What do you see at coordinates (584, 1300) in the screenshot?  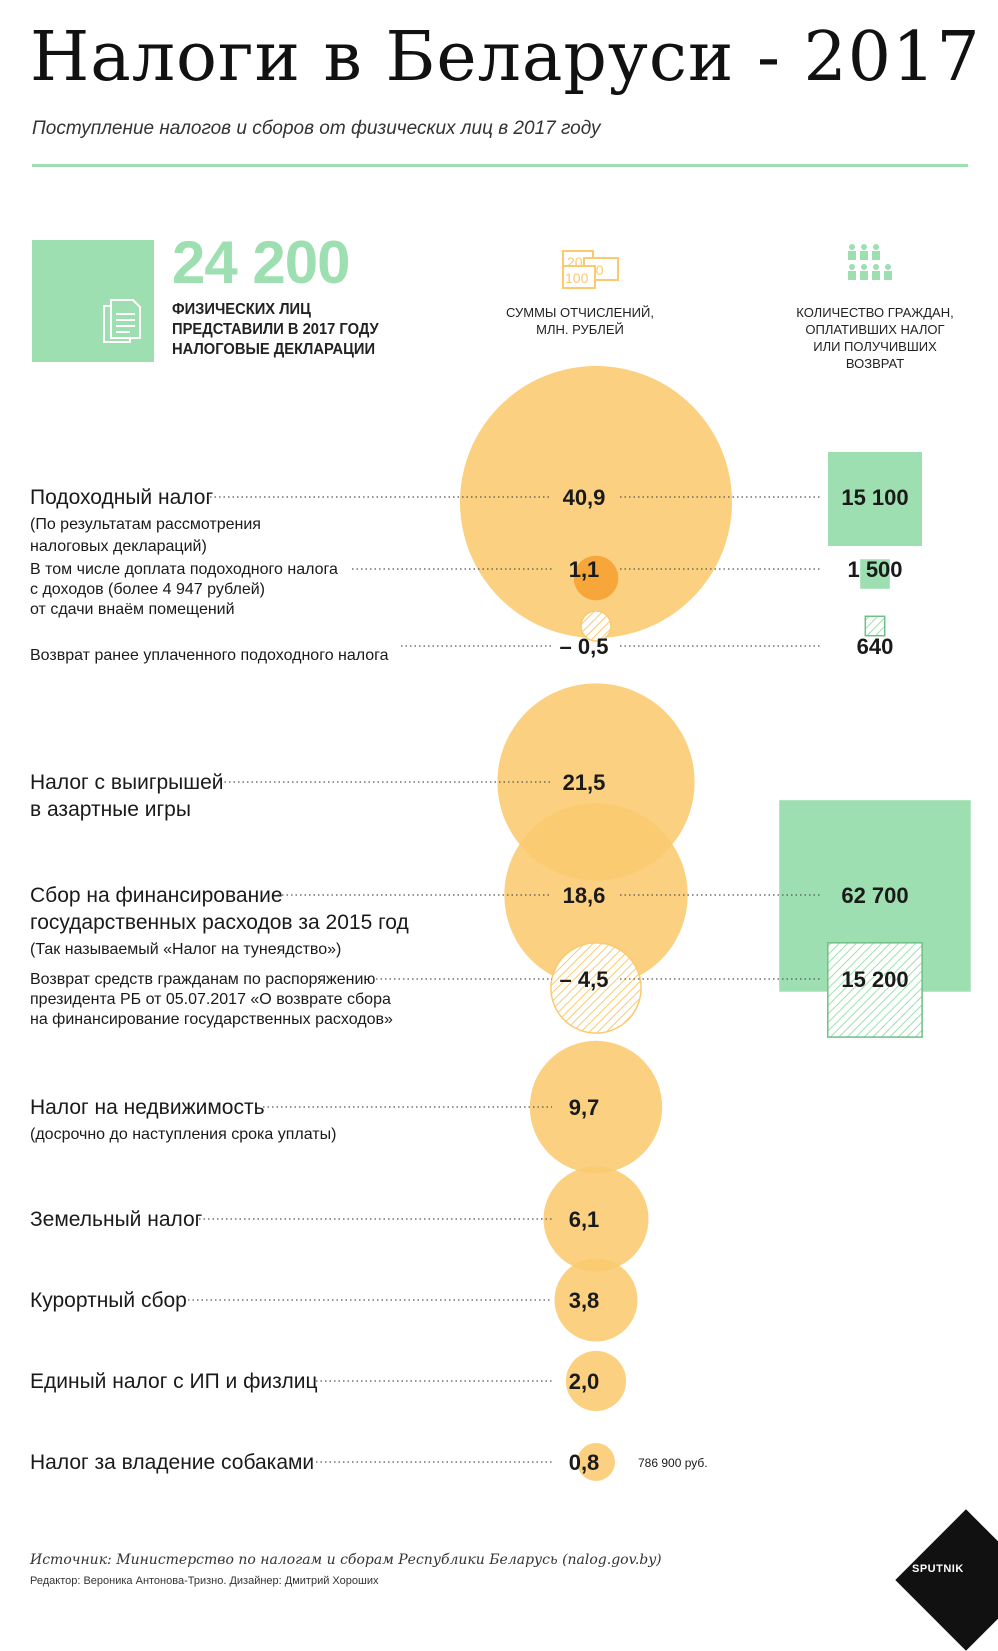 I see `value-label-resort: 3,8` at bounding box center [584, 1300].